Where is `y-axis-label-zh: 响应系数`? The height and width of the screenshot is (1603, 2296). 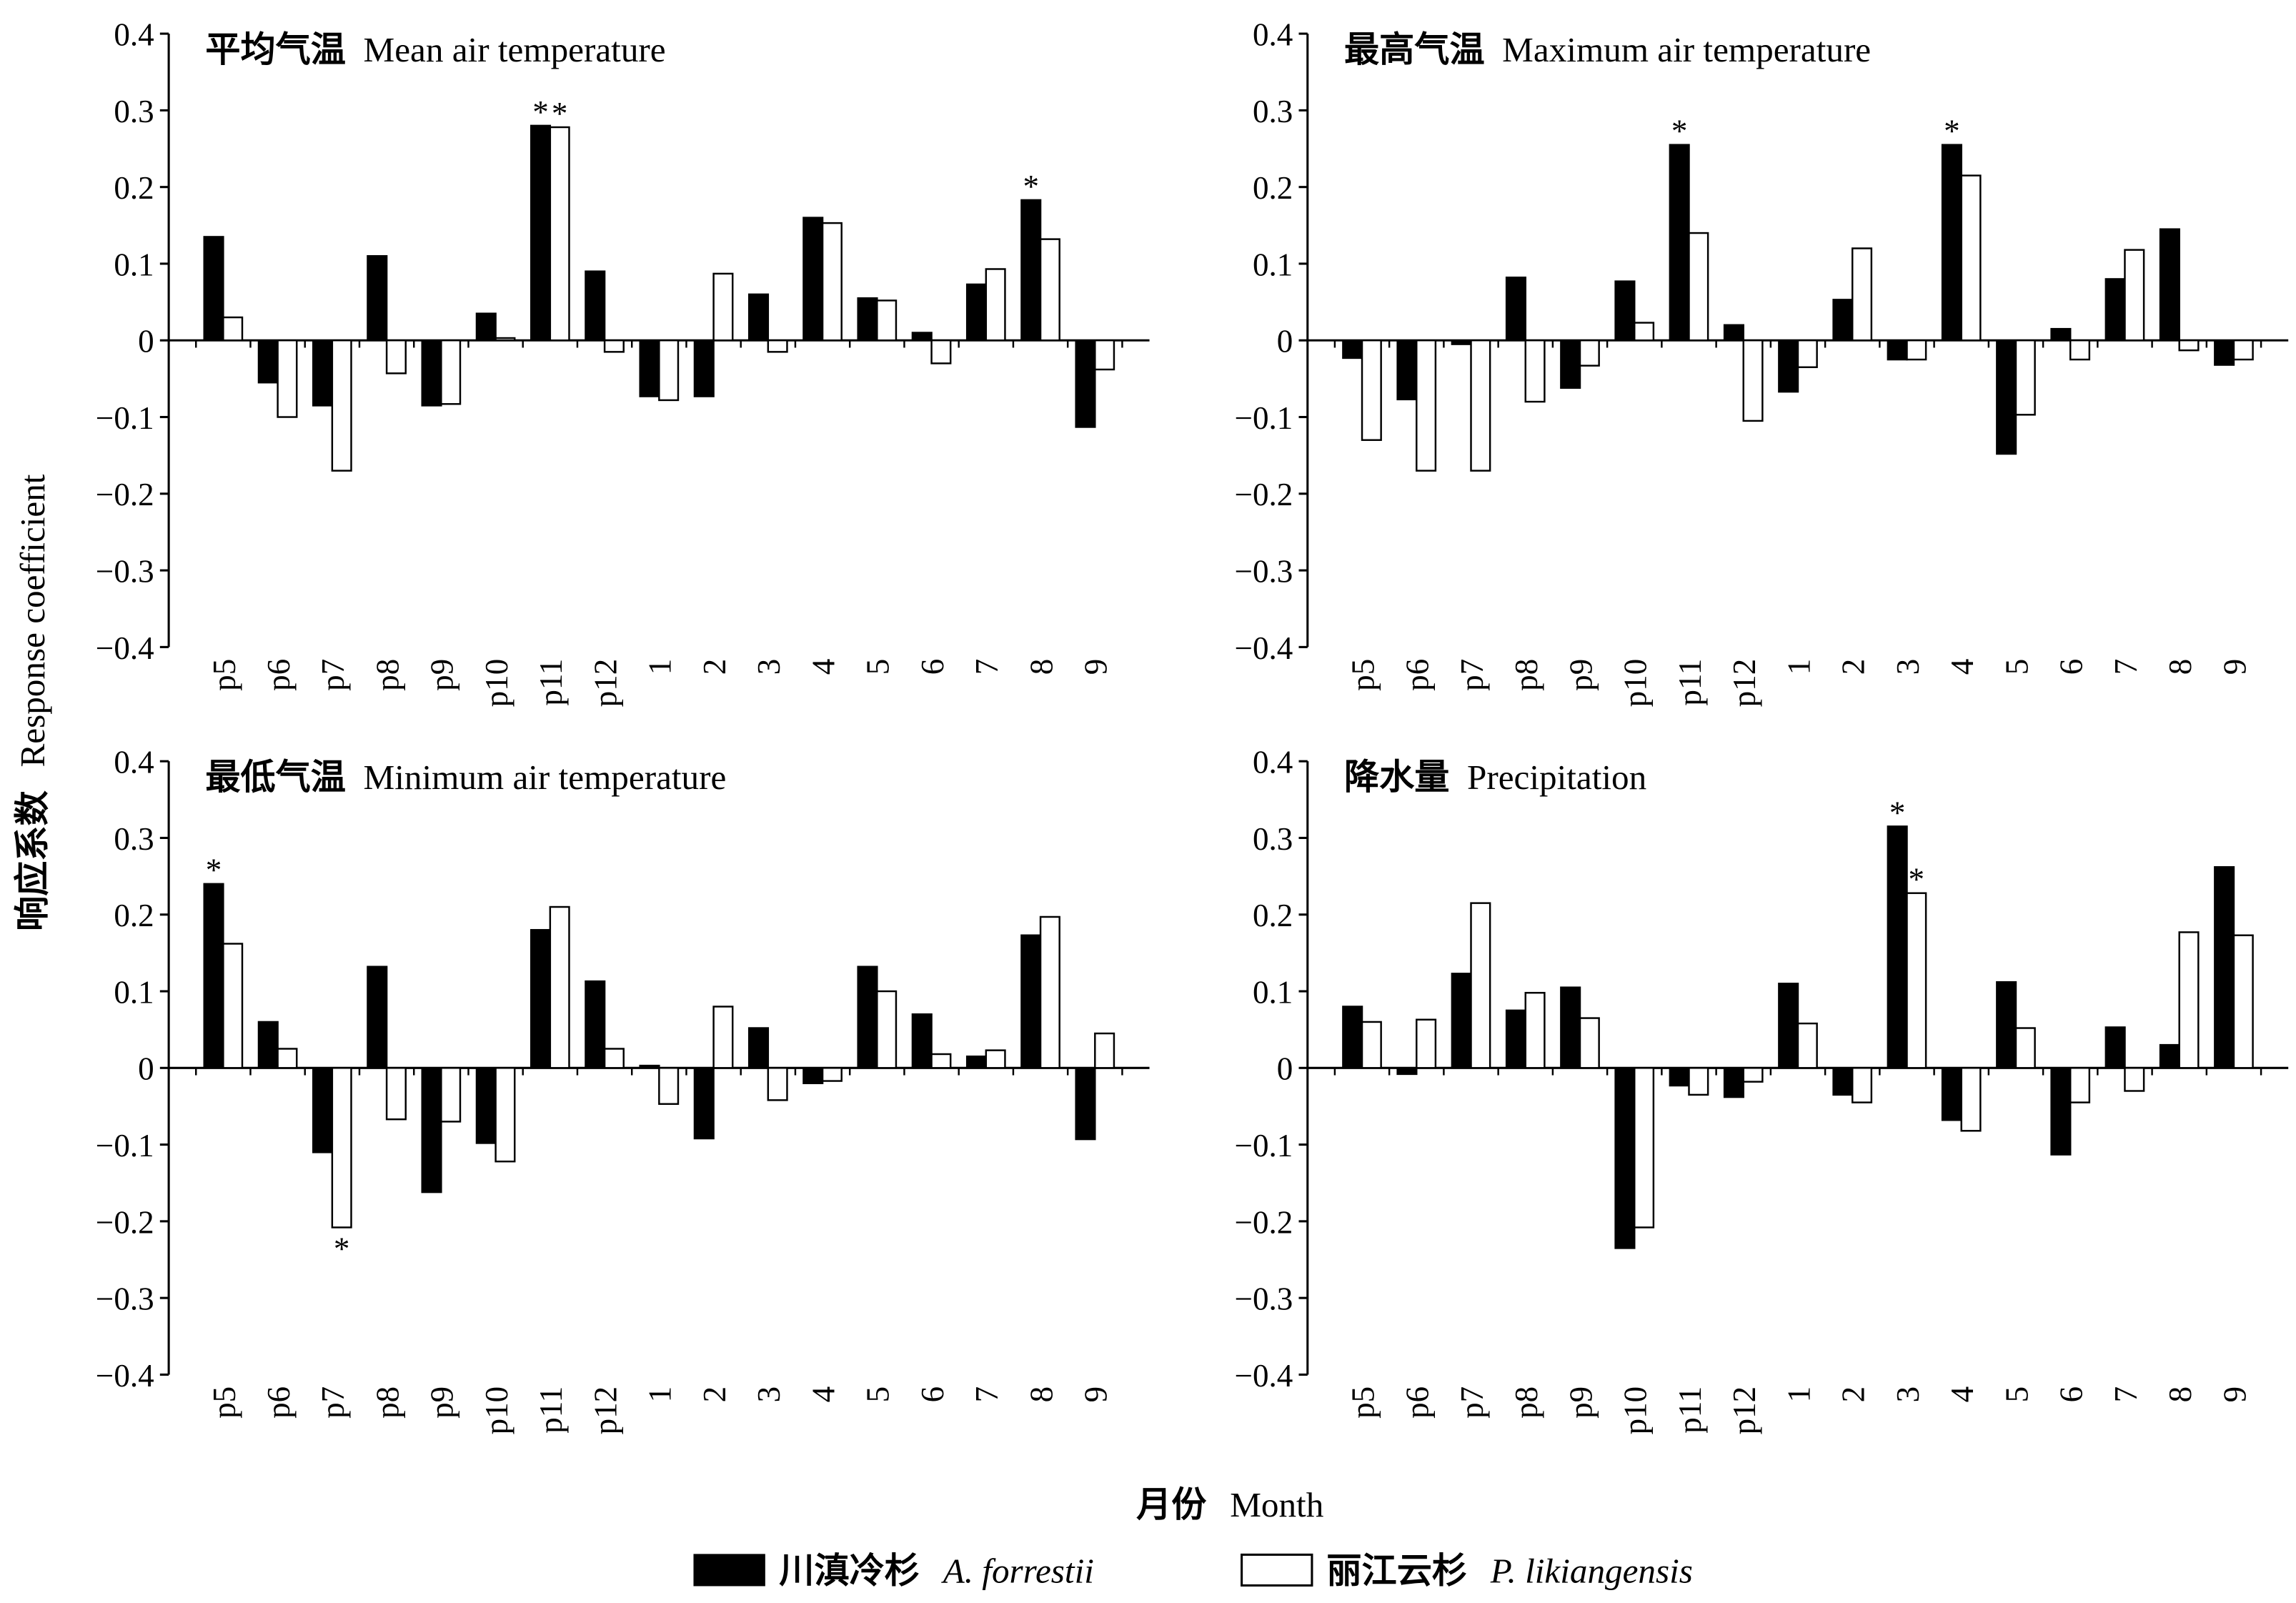 y-axis-label-zh: 响应系数 is located at coordinates (32, 860).